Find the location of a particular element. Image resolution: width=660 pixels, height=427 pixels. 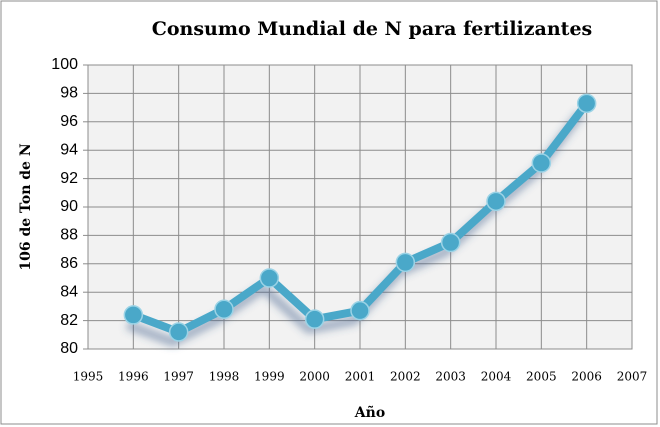

y-tick-label: 84 is located at coordinates (69, 291).